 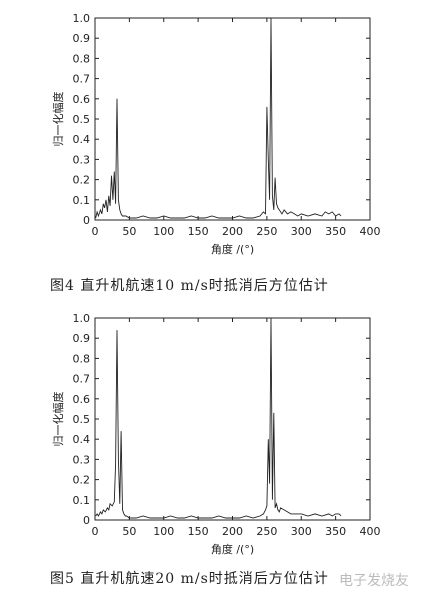 What do you see at coordinates (374, 581) in the screenshot?
I see `watermark-logo: 电子发烧友` at bounding box center [374, 581].